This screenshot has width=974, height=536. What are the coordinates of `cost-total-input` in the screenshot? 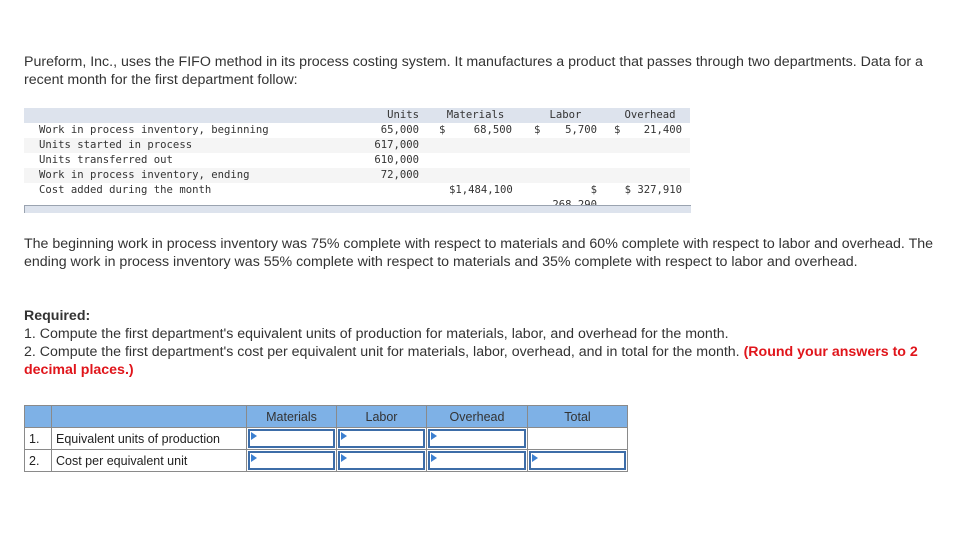 It's located at (577, 460).